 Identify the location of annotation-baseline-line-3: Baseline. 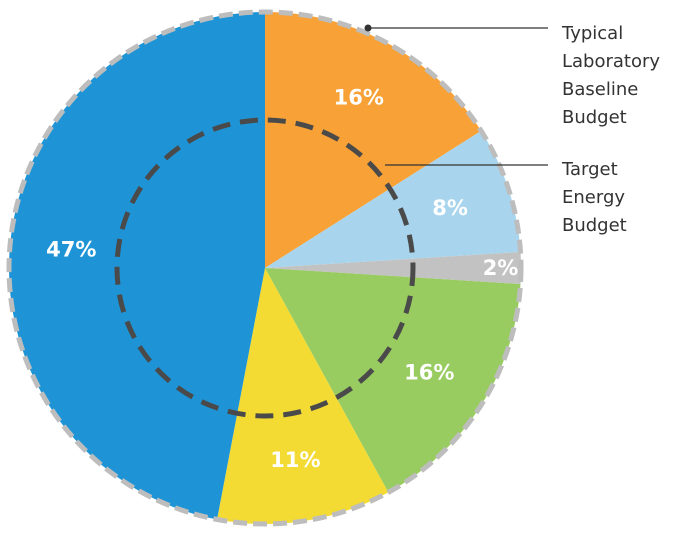
(600, 89).